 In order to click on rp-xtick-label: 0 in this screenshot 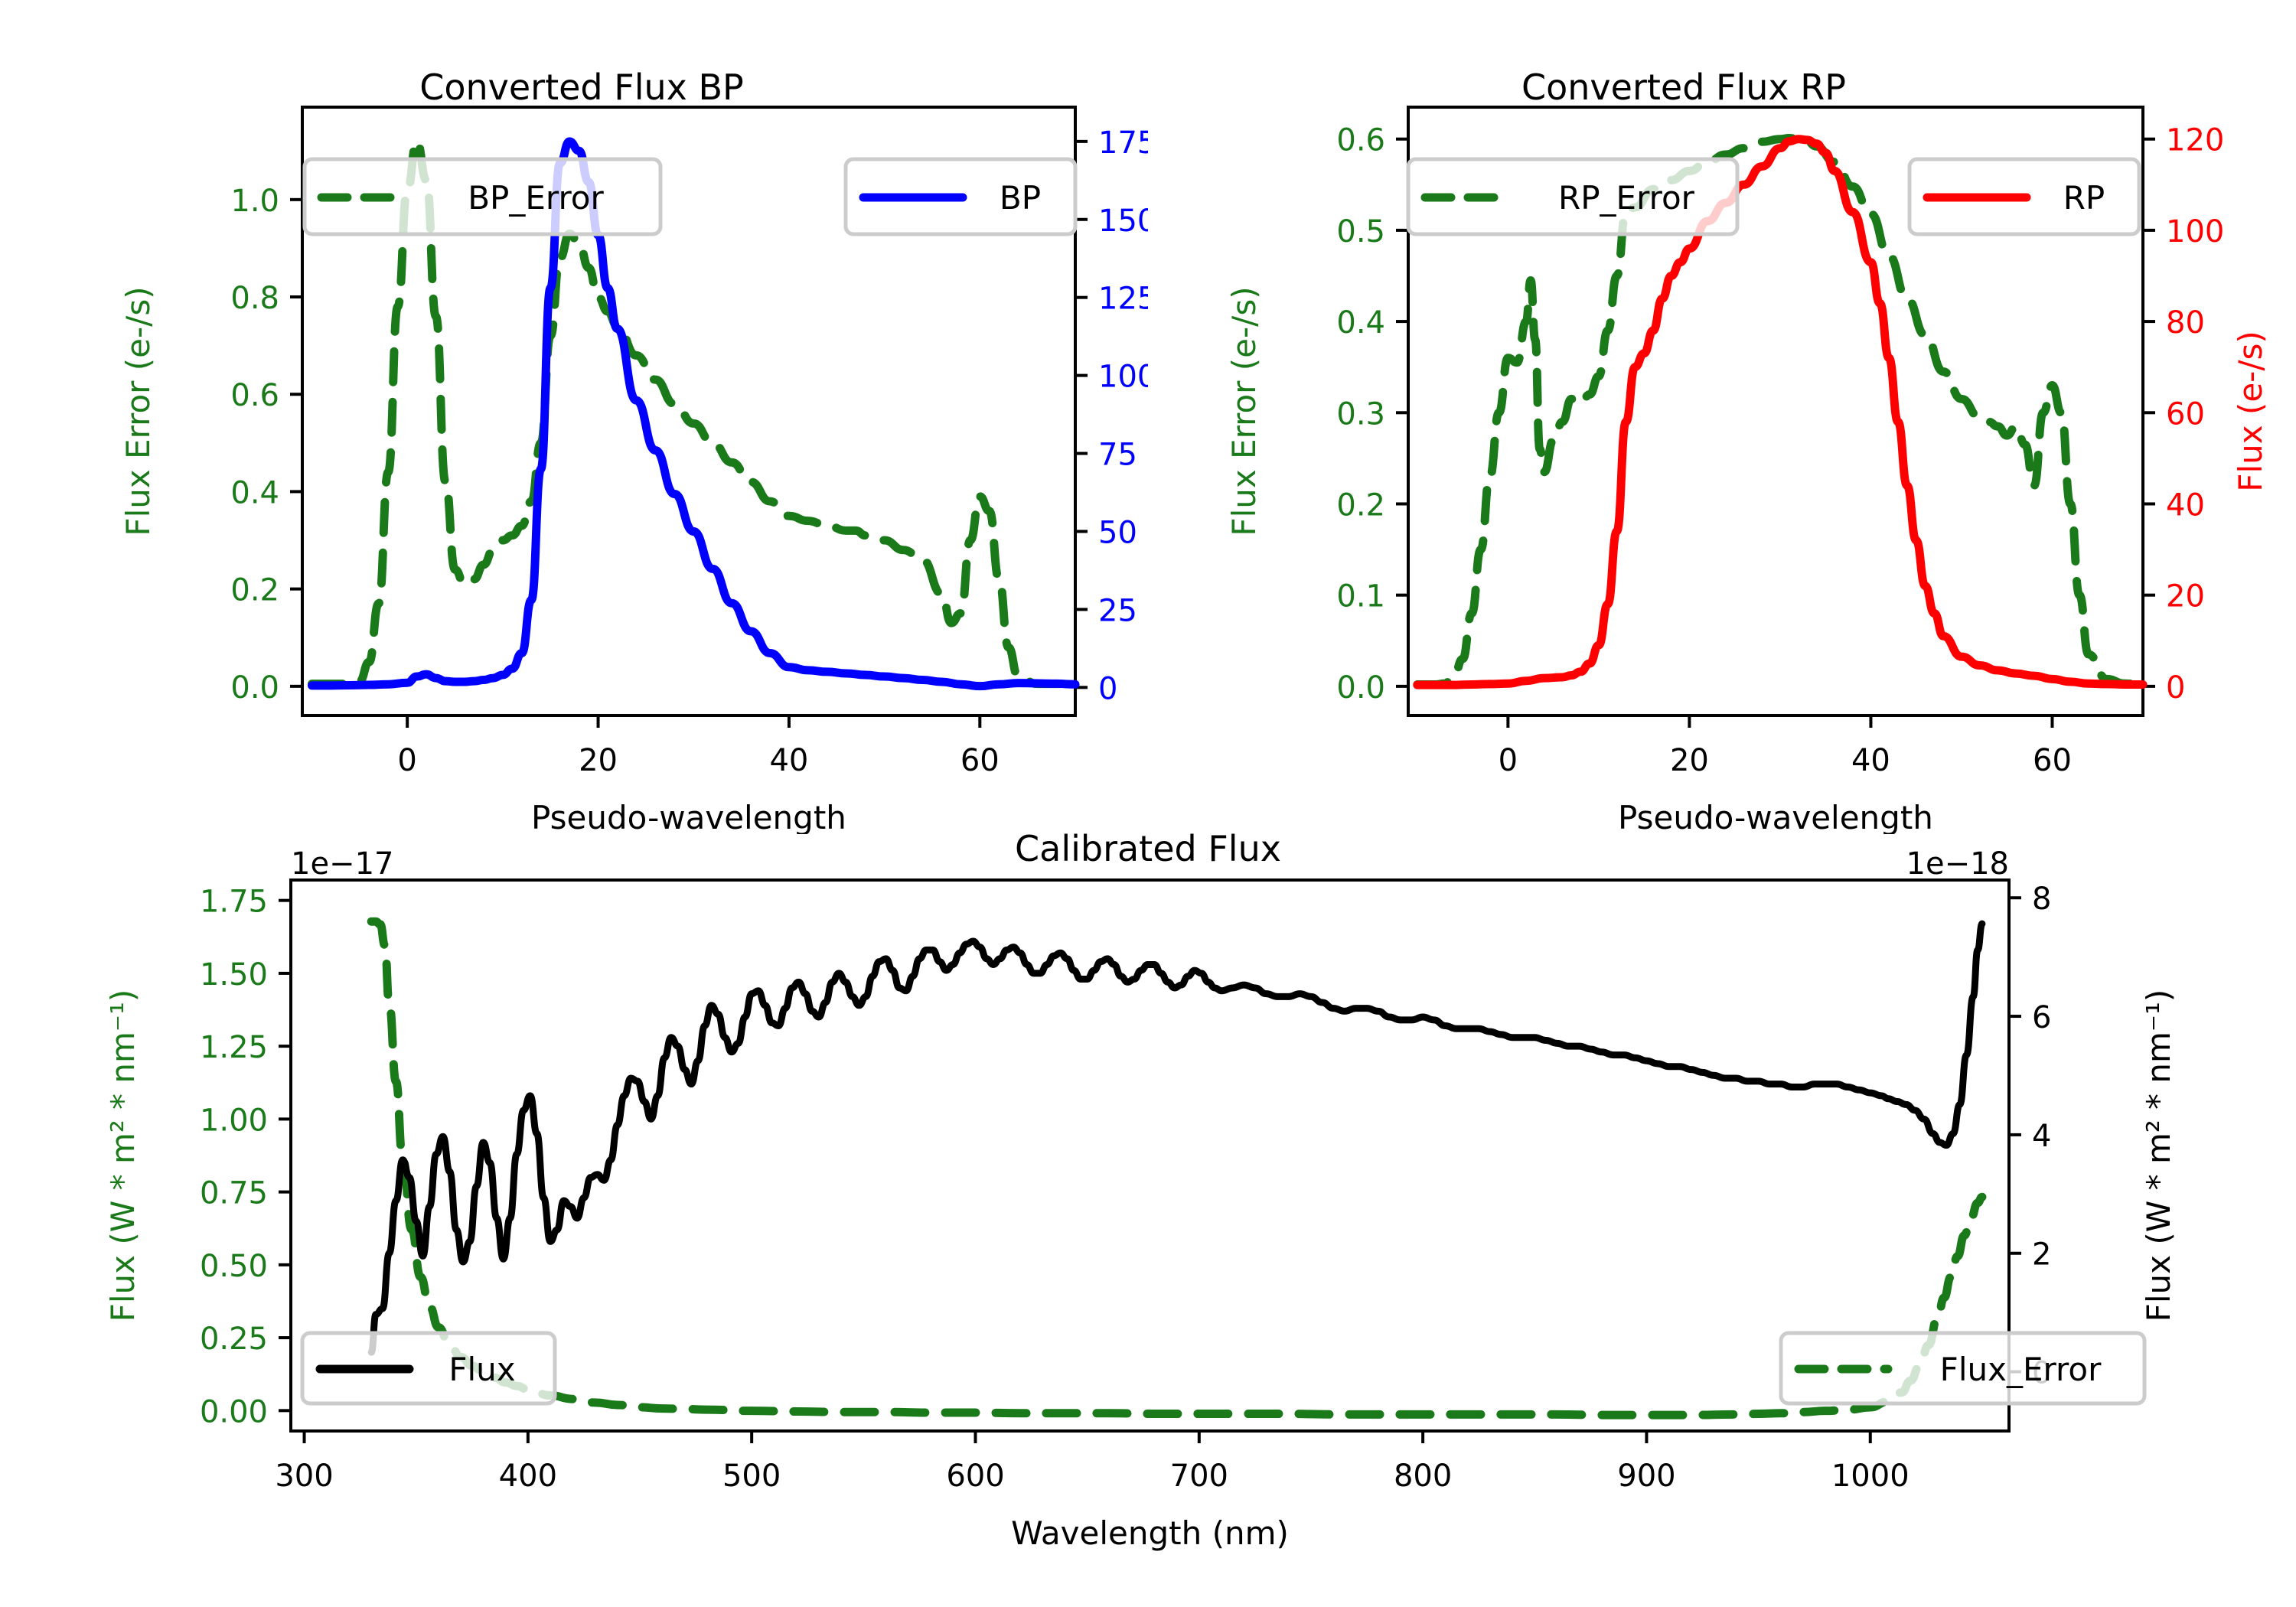, I will do `click(1508, 760)`.